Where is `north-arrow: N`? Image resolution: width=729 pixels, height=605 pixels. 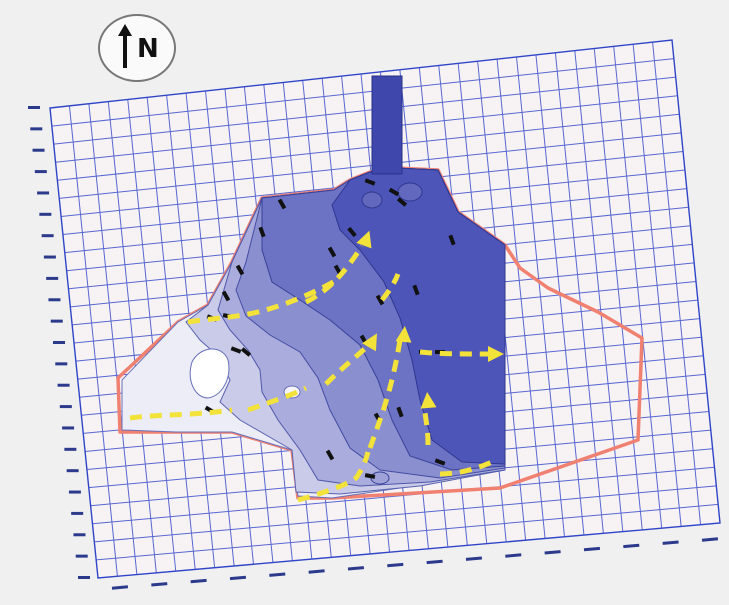
north-arrow: N is located at coordinates (137, 48).